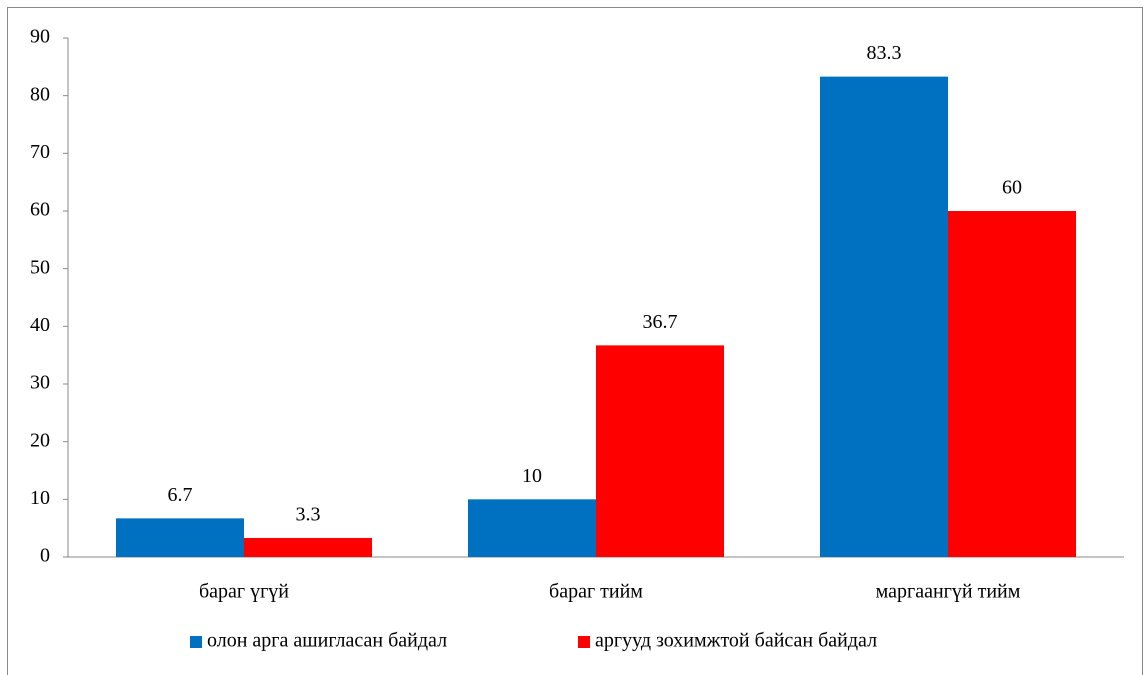  Describe the element at coordinates (327, 641) in the screenshot. I see `legend-label: олон арга ашигласан байдал` at that location.